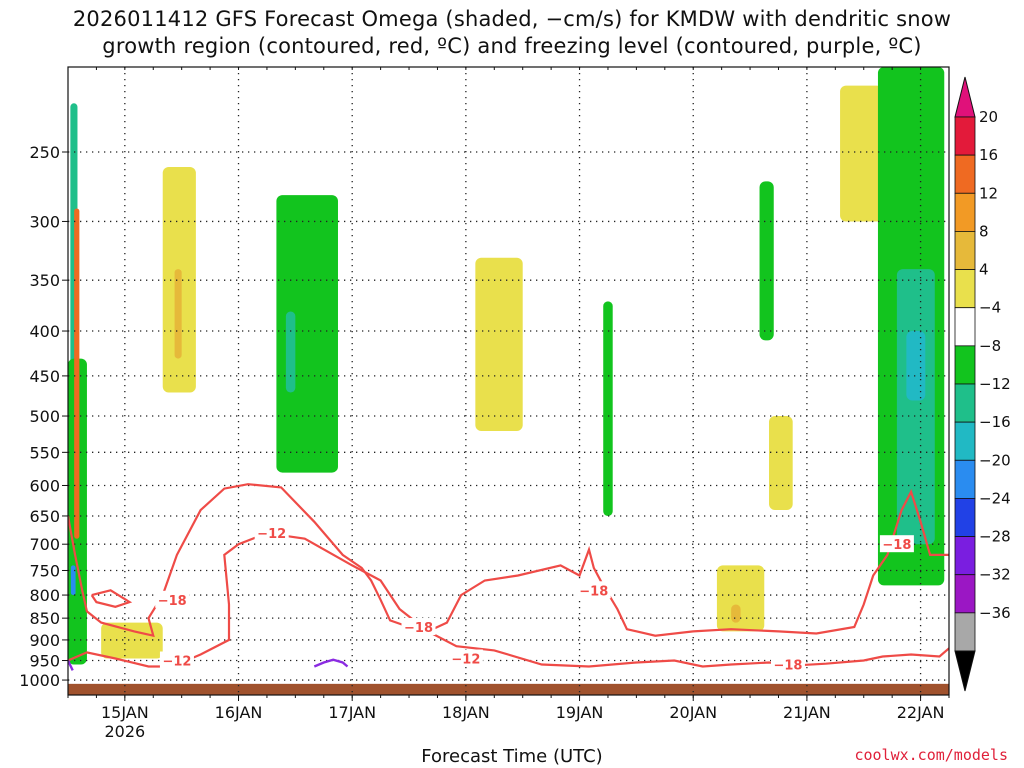 The image size is (1024, 768). What do you see at coordinates (44, 221) in the screenshot?
I see `ytick-label-300: 300` at bounding box center [44, 221].